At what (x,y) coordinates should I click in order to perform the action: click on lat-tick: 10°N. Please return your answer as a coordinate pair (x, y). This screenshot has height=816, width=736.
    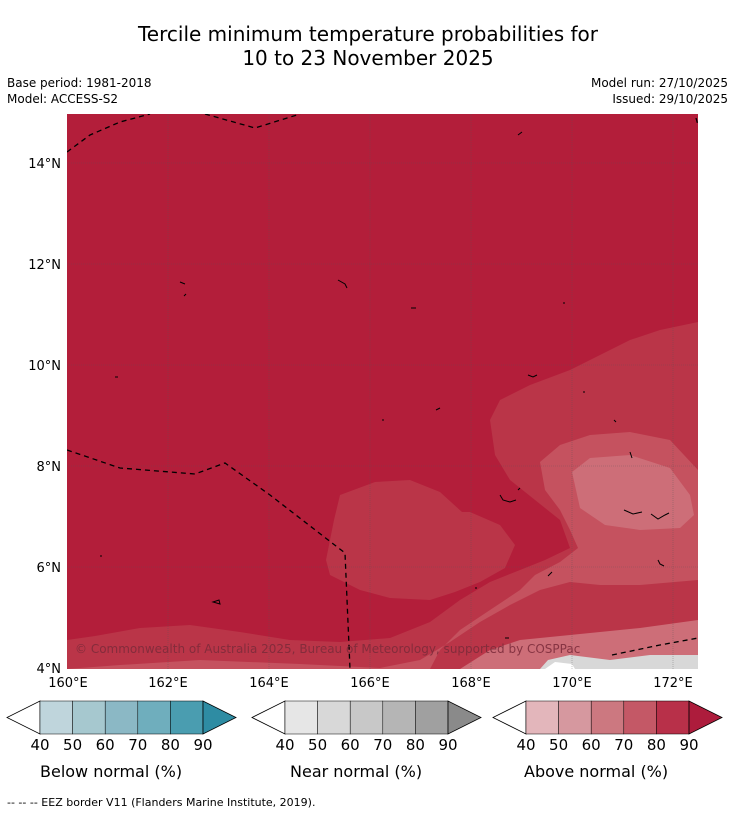
    Looking at the image, I should click on (44, 366).